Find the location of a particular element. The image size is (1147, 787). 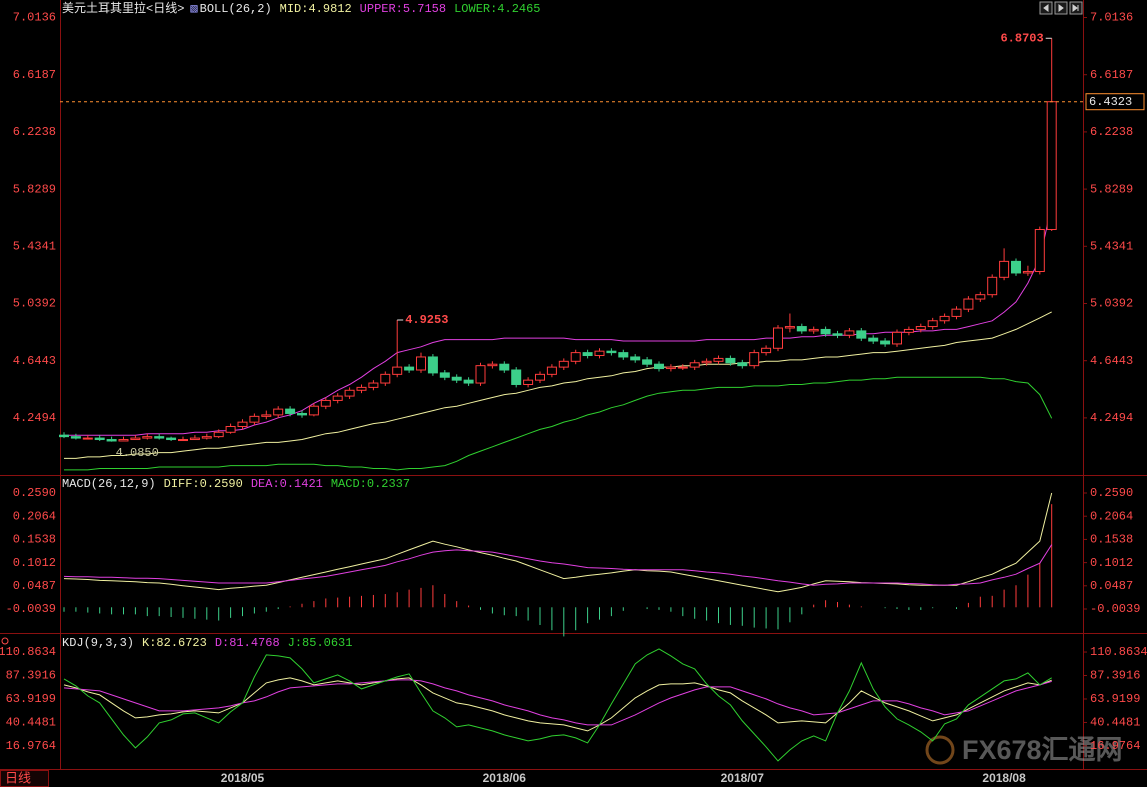

legend-entry: MACD:0.2337 is located at coordinates (370, 484).